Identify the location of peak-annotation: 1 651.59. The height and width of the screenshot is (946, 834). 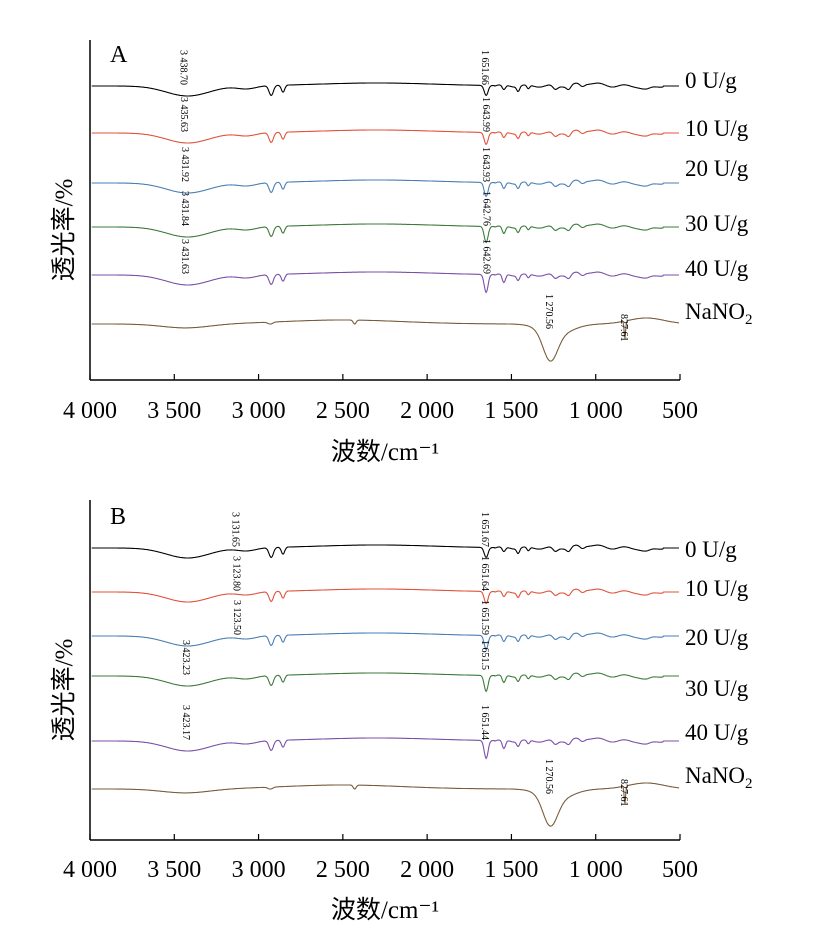
(484, 617).